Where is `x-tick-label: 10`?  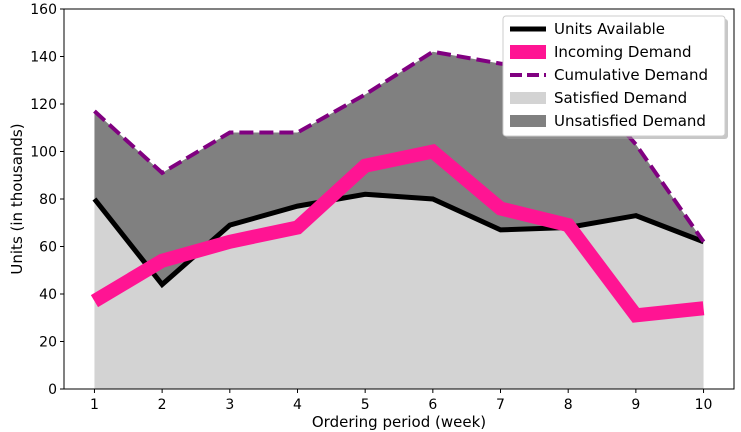
x-tick-label: 10 is located at coordinates (704, 405).